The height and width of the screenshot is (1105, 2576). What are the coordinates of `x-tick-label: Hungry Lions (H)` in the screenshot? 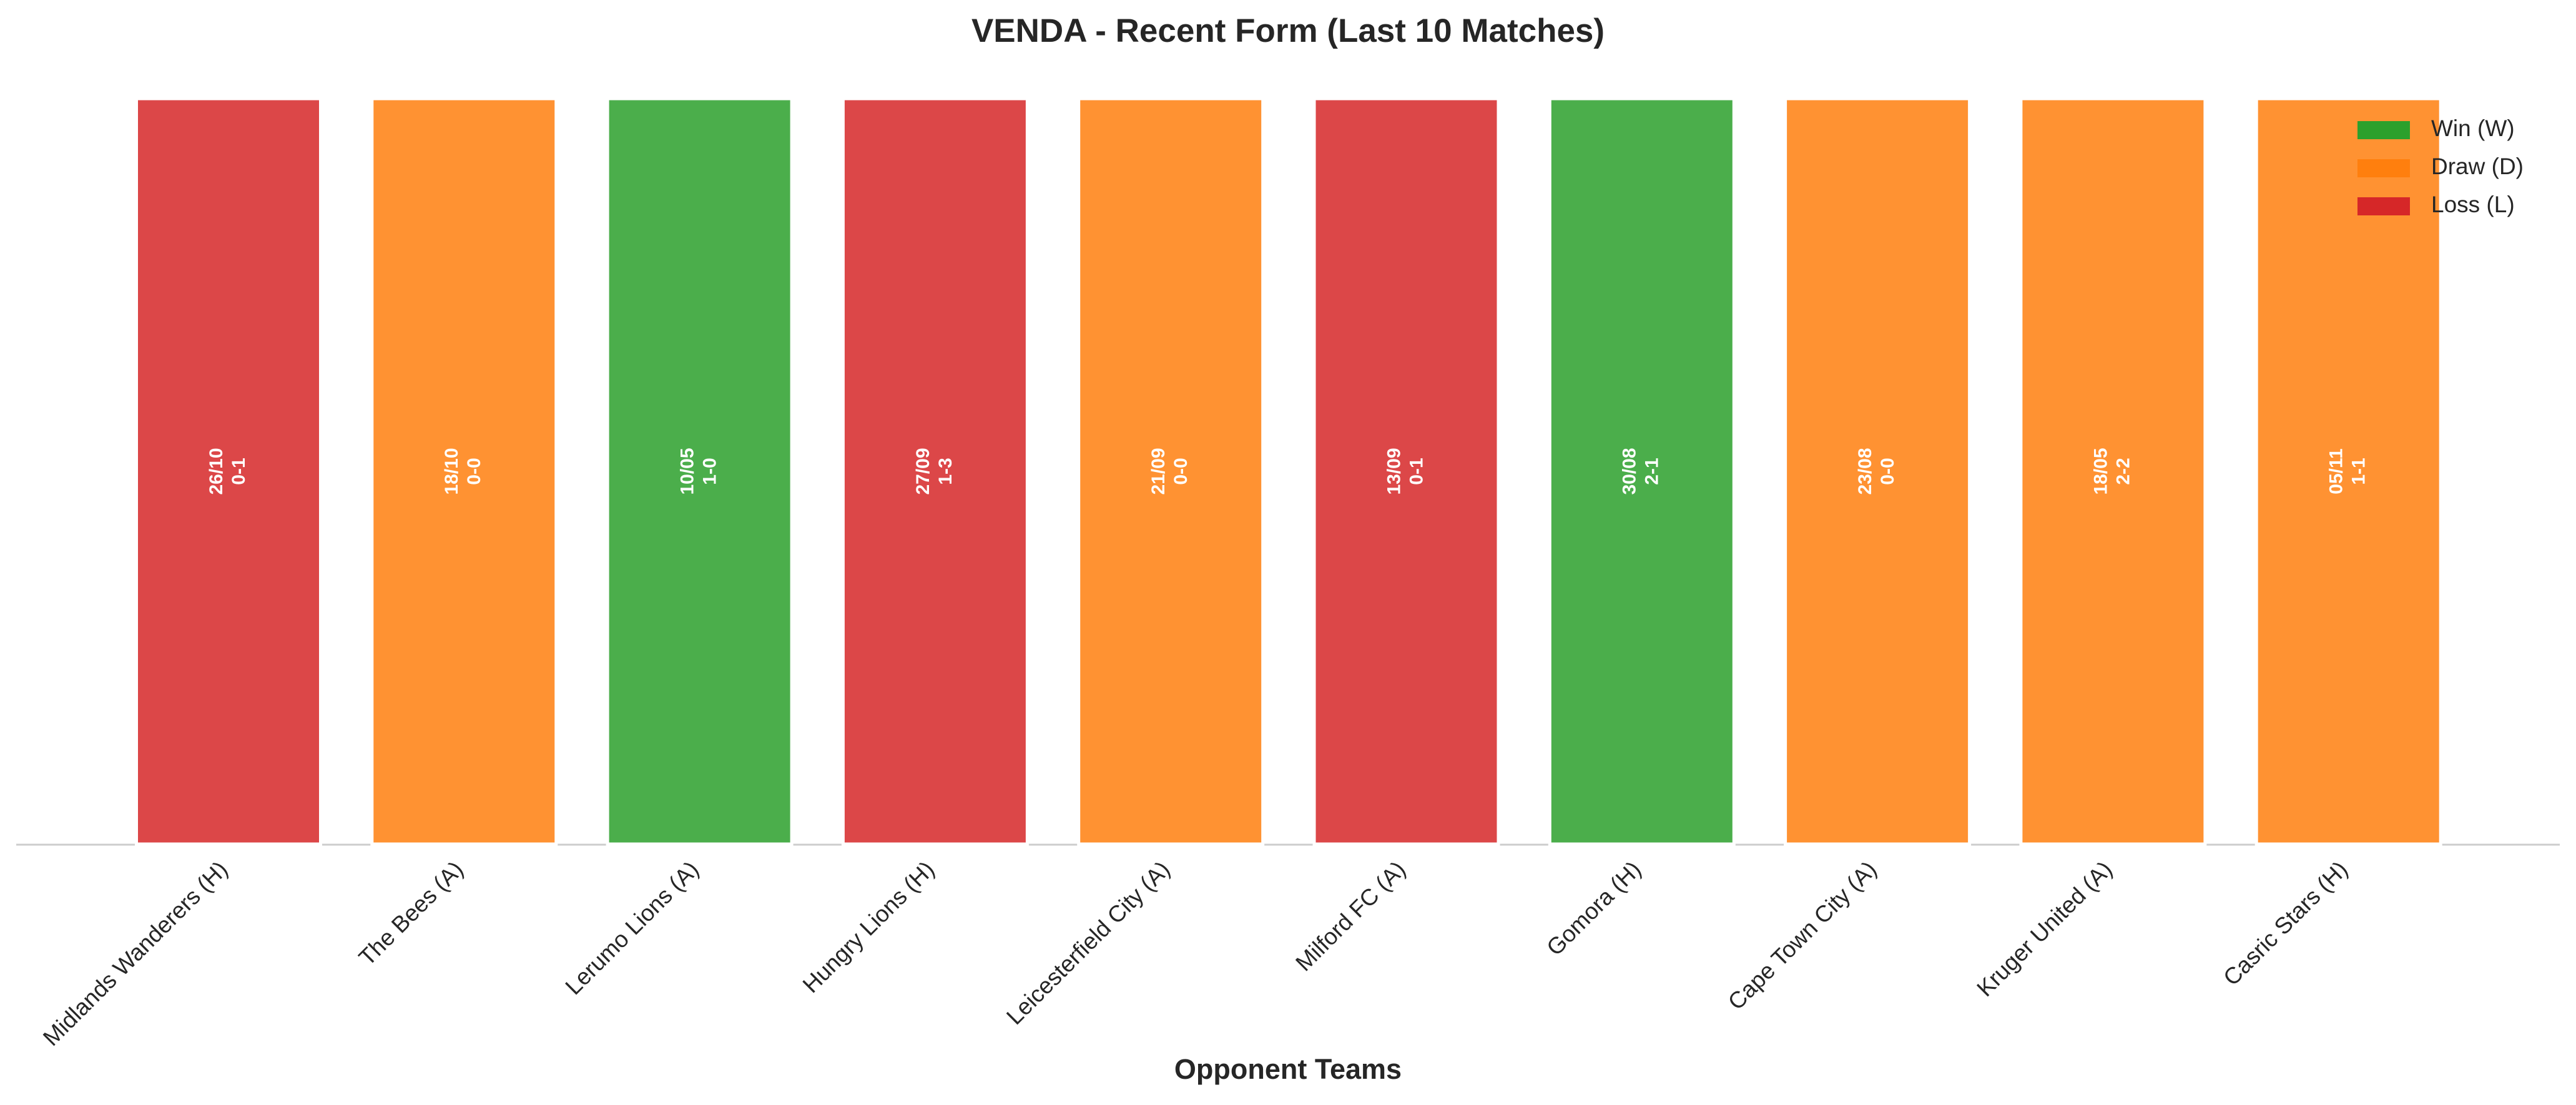 It's located at (869, 927).